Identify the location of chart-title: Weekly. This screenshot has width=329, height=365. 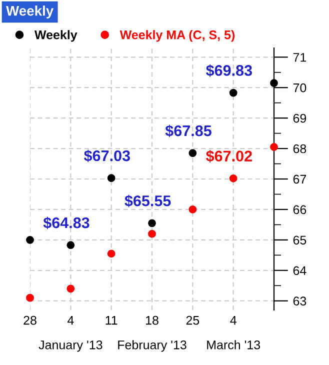
(30, 12).